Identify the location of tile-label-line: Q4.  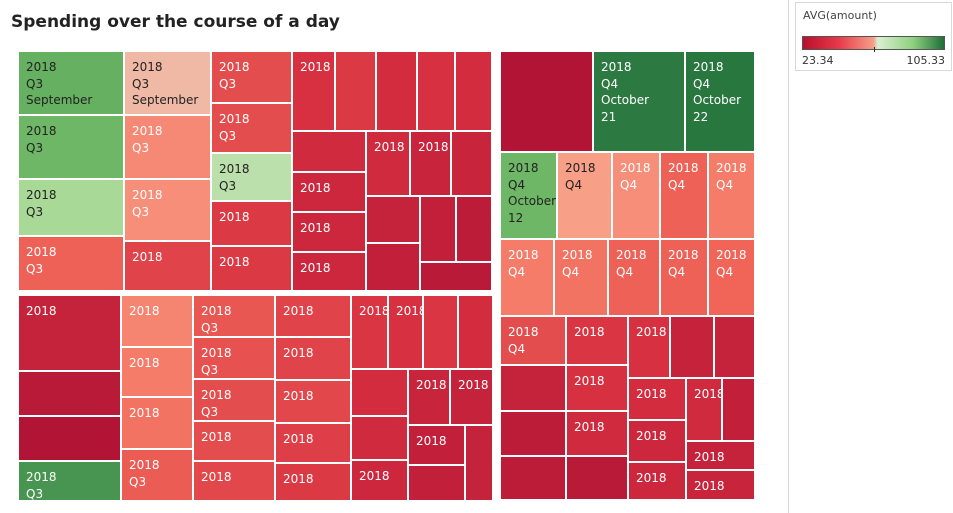
(677, 271).